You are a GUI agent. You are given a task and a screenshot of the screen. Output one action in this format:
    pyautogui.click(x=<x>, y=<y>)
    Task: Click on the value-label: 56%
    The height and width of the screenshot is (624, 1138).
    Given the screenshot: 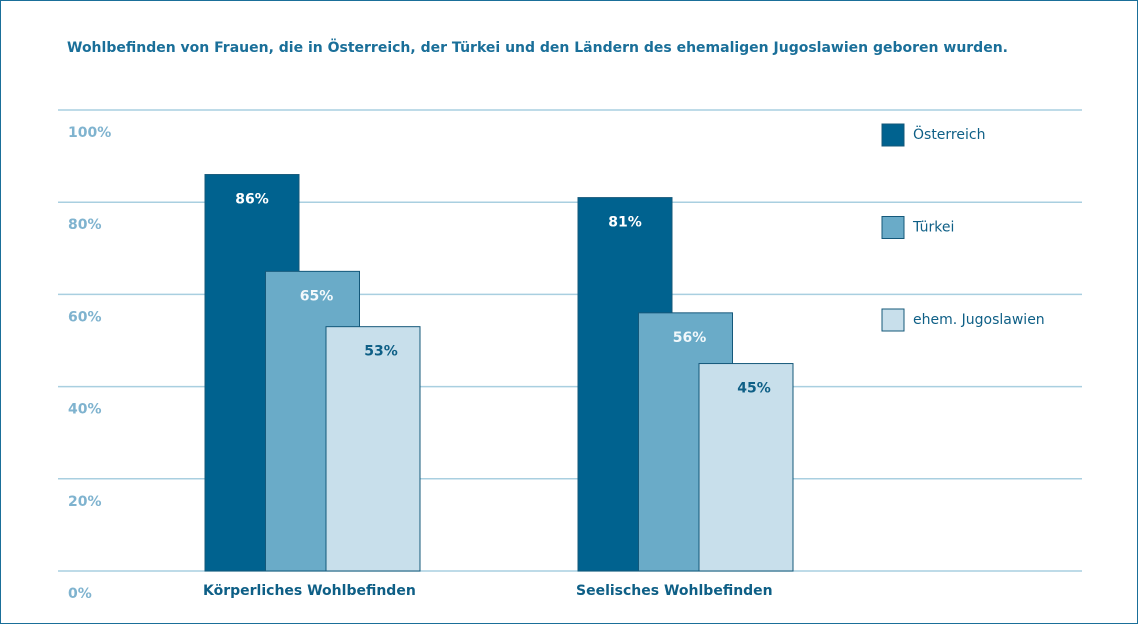 What is the action you would take?
    pyautogui.click(x=690, y=338)
    